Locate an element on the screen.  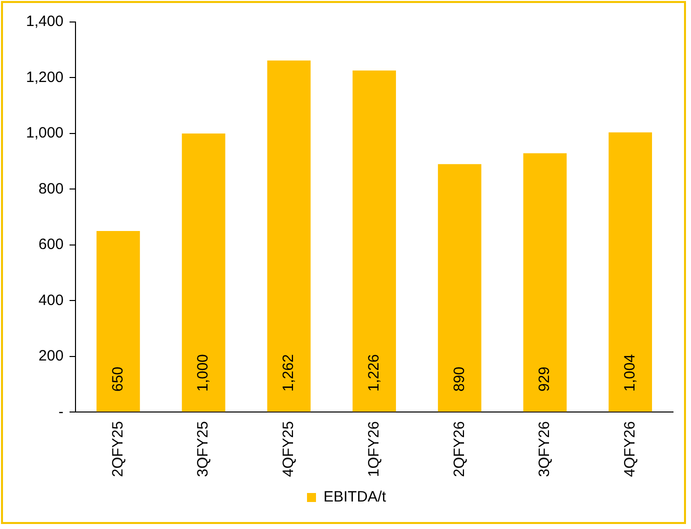
legend-label: EBITDA/t is located at coordinates (355, 497).